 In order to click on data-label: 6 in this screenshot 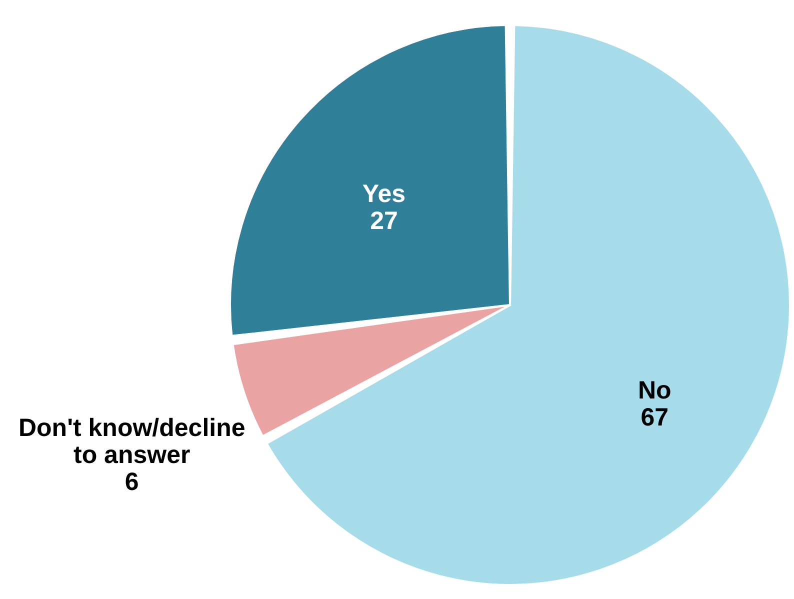, I will do `click(131, 482)`.